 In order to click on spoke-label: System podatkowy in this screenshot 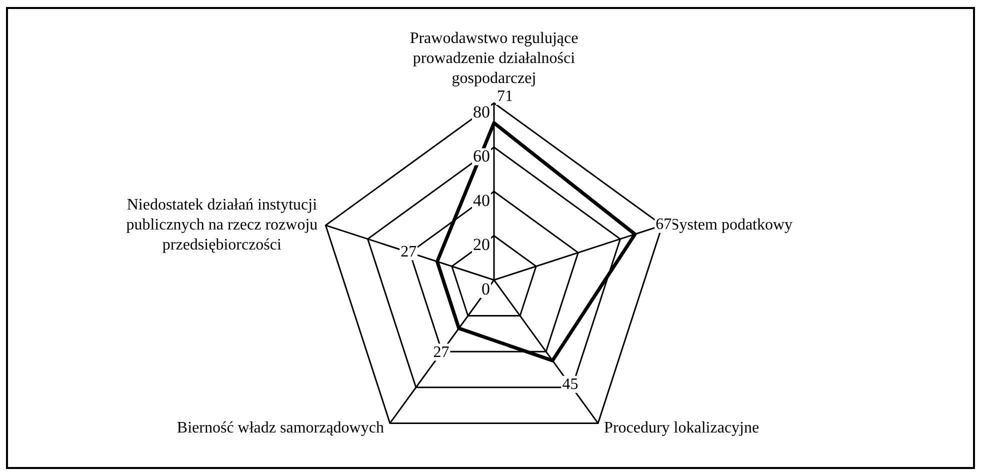, I will do `click(731, 225)`.